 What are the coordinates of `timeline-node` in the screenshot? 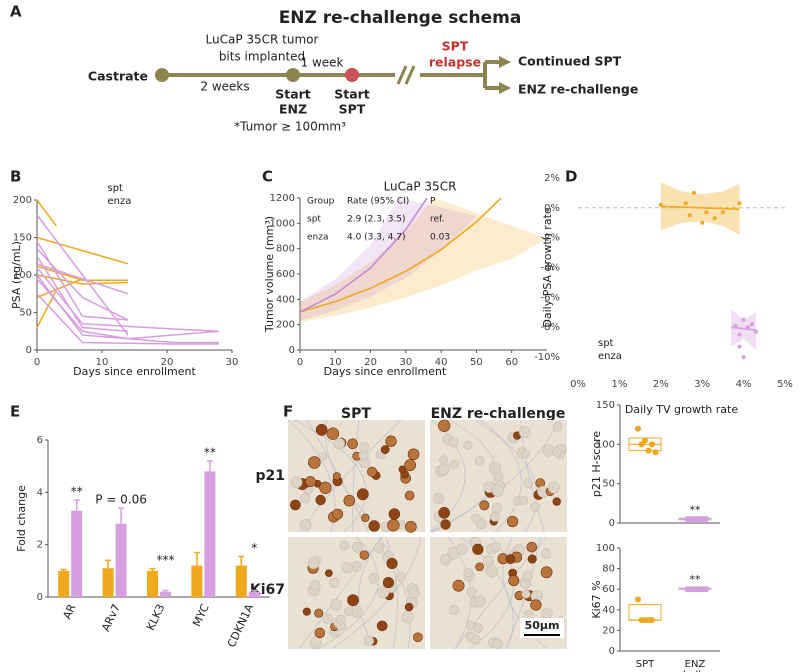 It's located at (352, 75).